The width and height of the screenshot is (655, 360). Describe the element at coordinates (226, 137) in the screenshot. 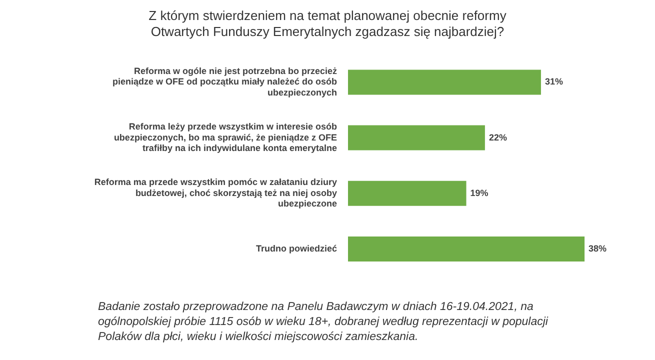

I see `y-tick-label: Reforma leży przede wszystkim w interesie osób ubezpieczonych, bo ma sprawić, że pieniądze z OFE trafiłby na ich indywidulane konta emerytalne` at that location.